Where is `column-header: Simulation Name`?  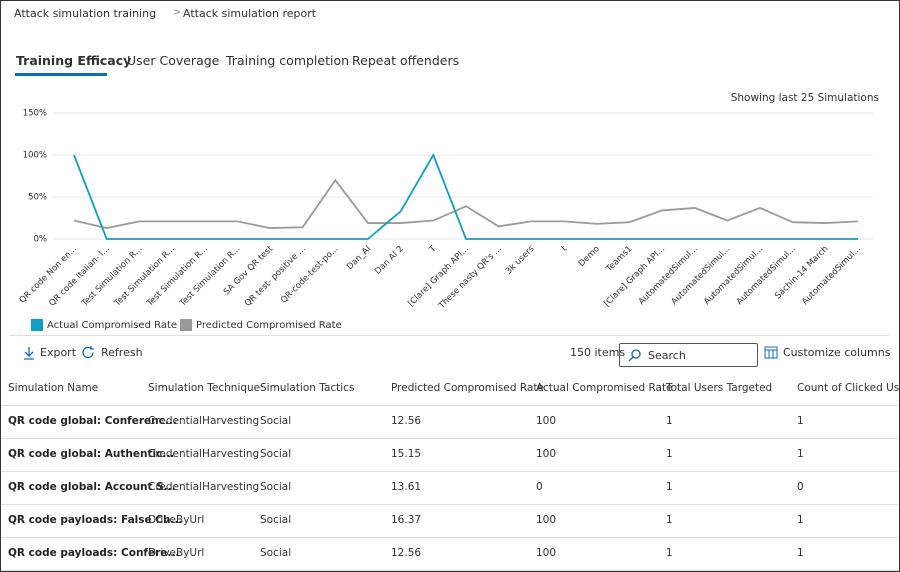 column-header: Simulation Name is located at coordinates (53, 388).